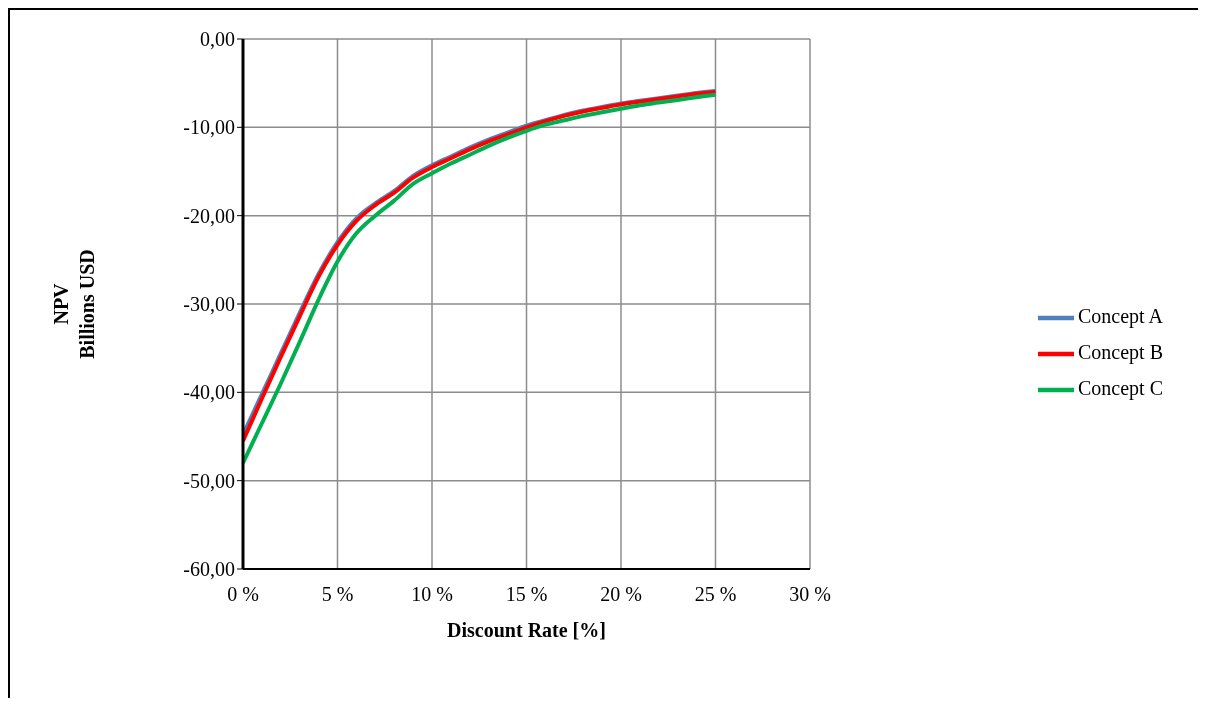  Describe the element at coordinates (1120, 387) in the screenshot. I see `legend-label: Concept C` at that location.